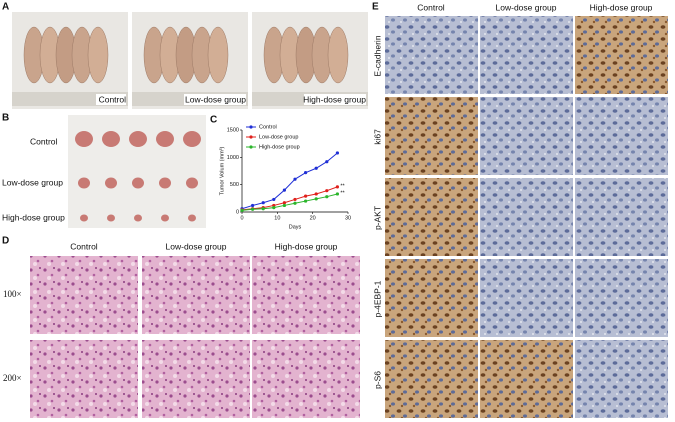  What do you see at coordinates (377, 137) in the screenshot?
I see `row-label: ki67` at bounding box center [377, 137].